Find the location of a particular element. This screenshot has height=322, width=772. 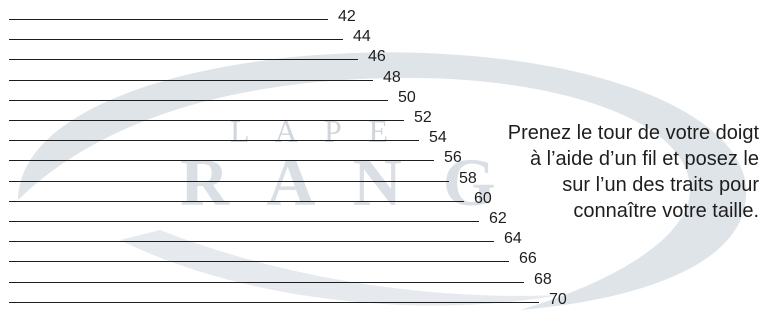

watermark-text-2: R A N G is located at coordinates (344, 182).